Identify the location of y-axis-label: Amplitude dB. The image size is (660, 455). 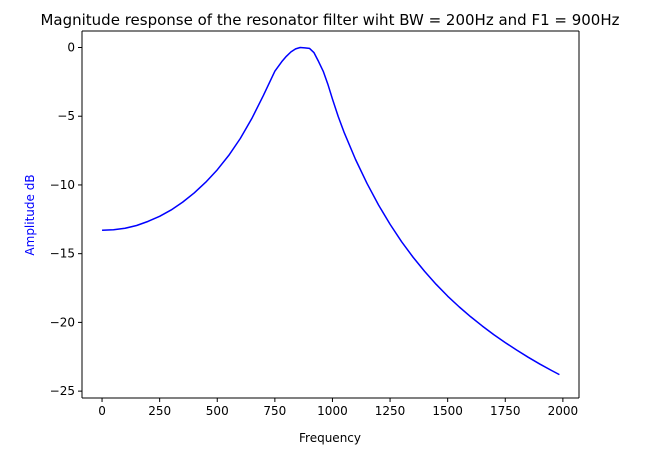
(30, 214).